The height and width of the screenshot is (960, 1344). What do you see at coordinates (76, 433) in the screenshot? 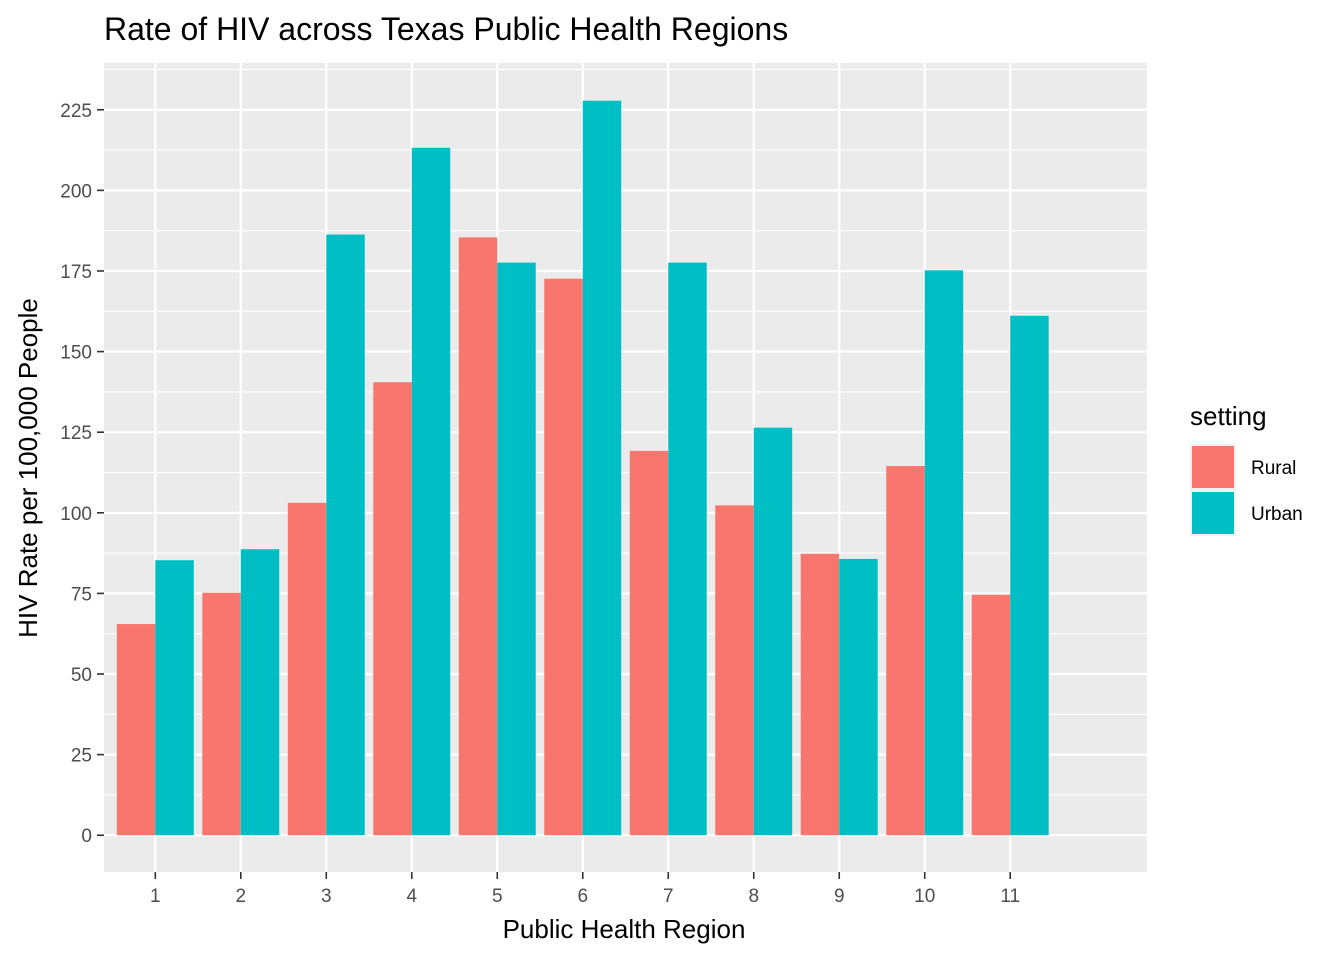
I see `y-tick-label: 125` at bounding box center [76, 433].